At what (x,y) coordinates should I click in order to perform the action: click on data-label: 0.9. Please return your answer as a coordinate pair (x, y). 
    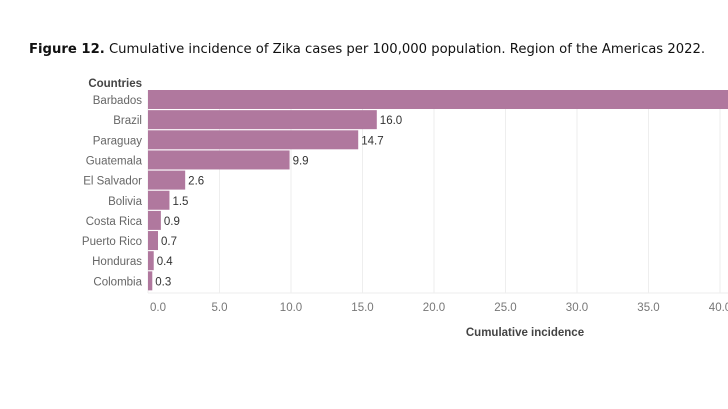
    Looking at the image, I should click on (172, 222).